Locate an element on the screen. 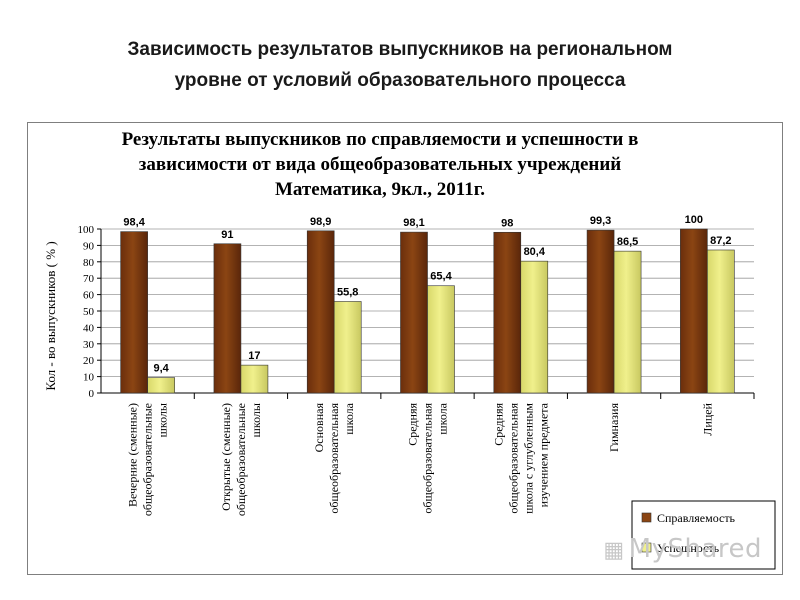  y-tick-label: 90 is located at coordinates (89, 246).